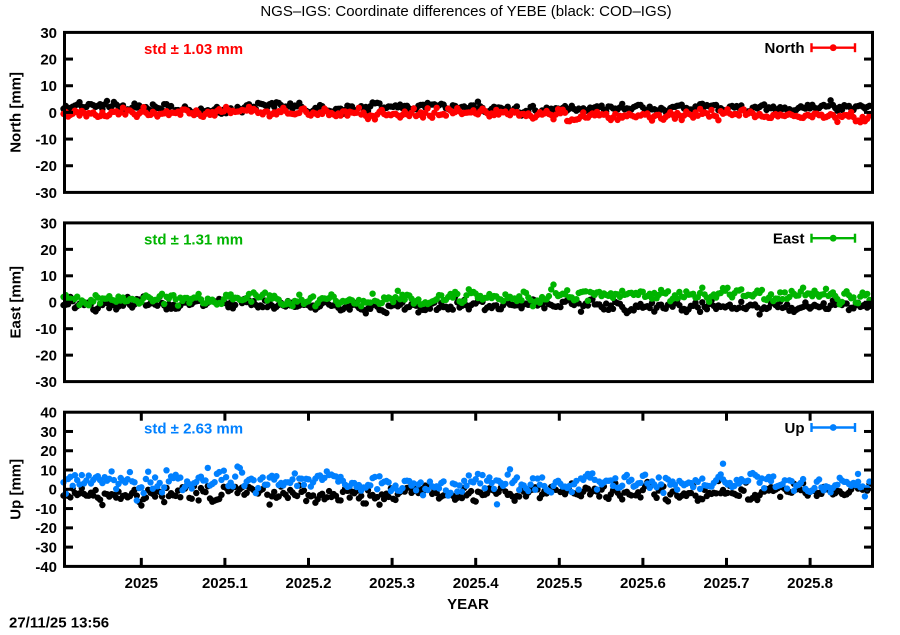  What do you see at coordinates (468, 604) in the screenshot?
I see `svg-text: YEAR` at bounding box center [468, 604].